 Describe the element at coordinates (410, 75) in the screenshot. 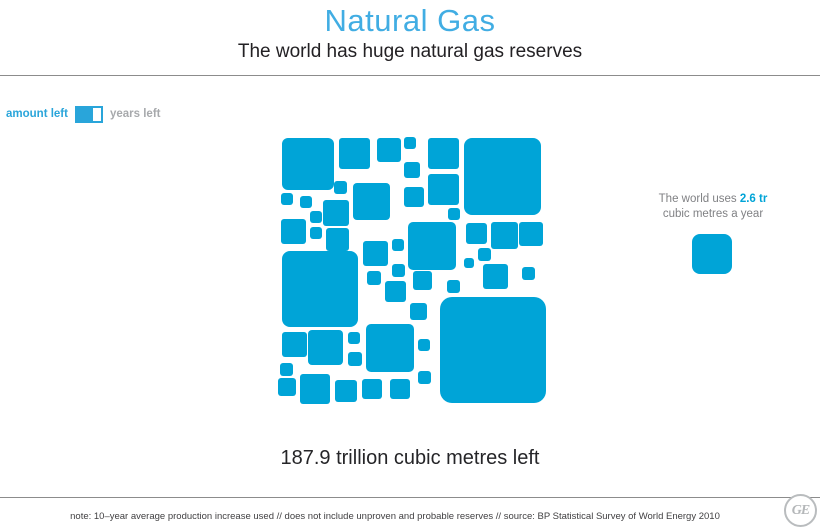

I see `header-divider` at that location.